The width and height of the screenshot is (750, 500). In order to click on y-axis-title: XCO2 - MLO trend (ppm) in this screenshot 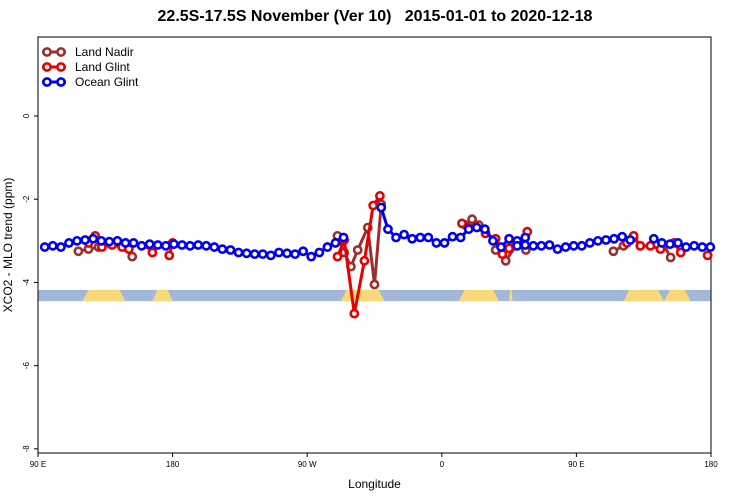, I will do `click(8, 245)`.